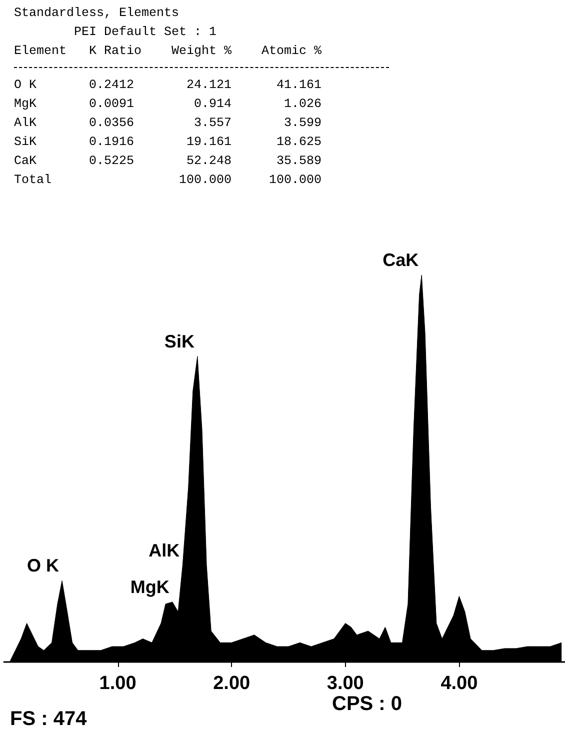  I want to click on annotation: SiK, so click(179, 341).